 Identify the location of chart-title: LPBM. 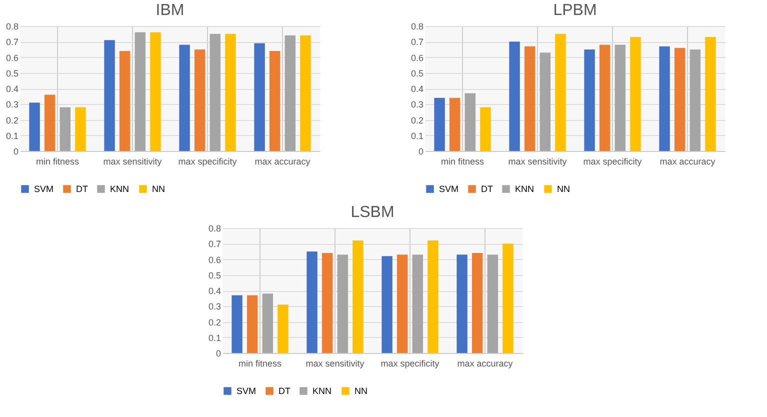
(575, 10).